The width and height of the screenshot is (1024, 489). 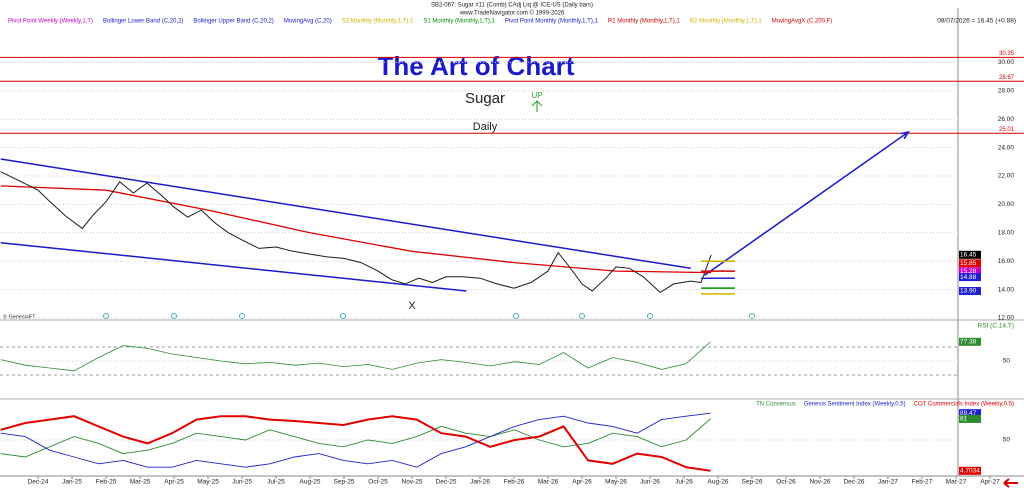 I want to click on x-tick-label: Aug-25, so click(x=310, y=482).